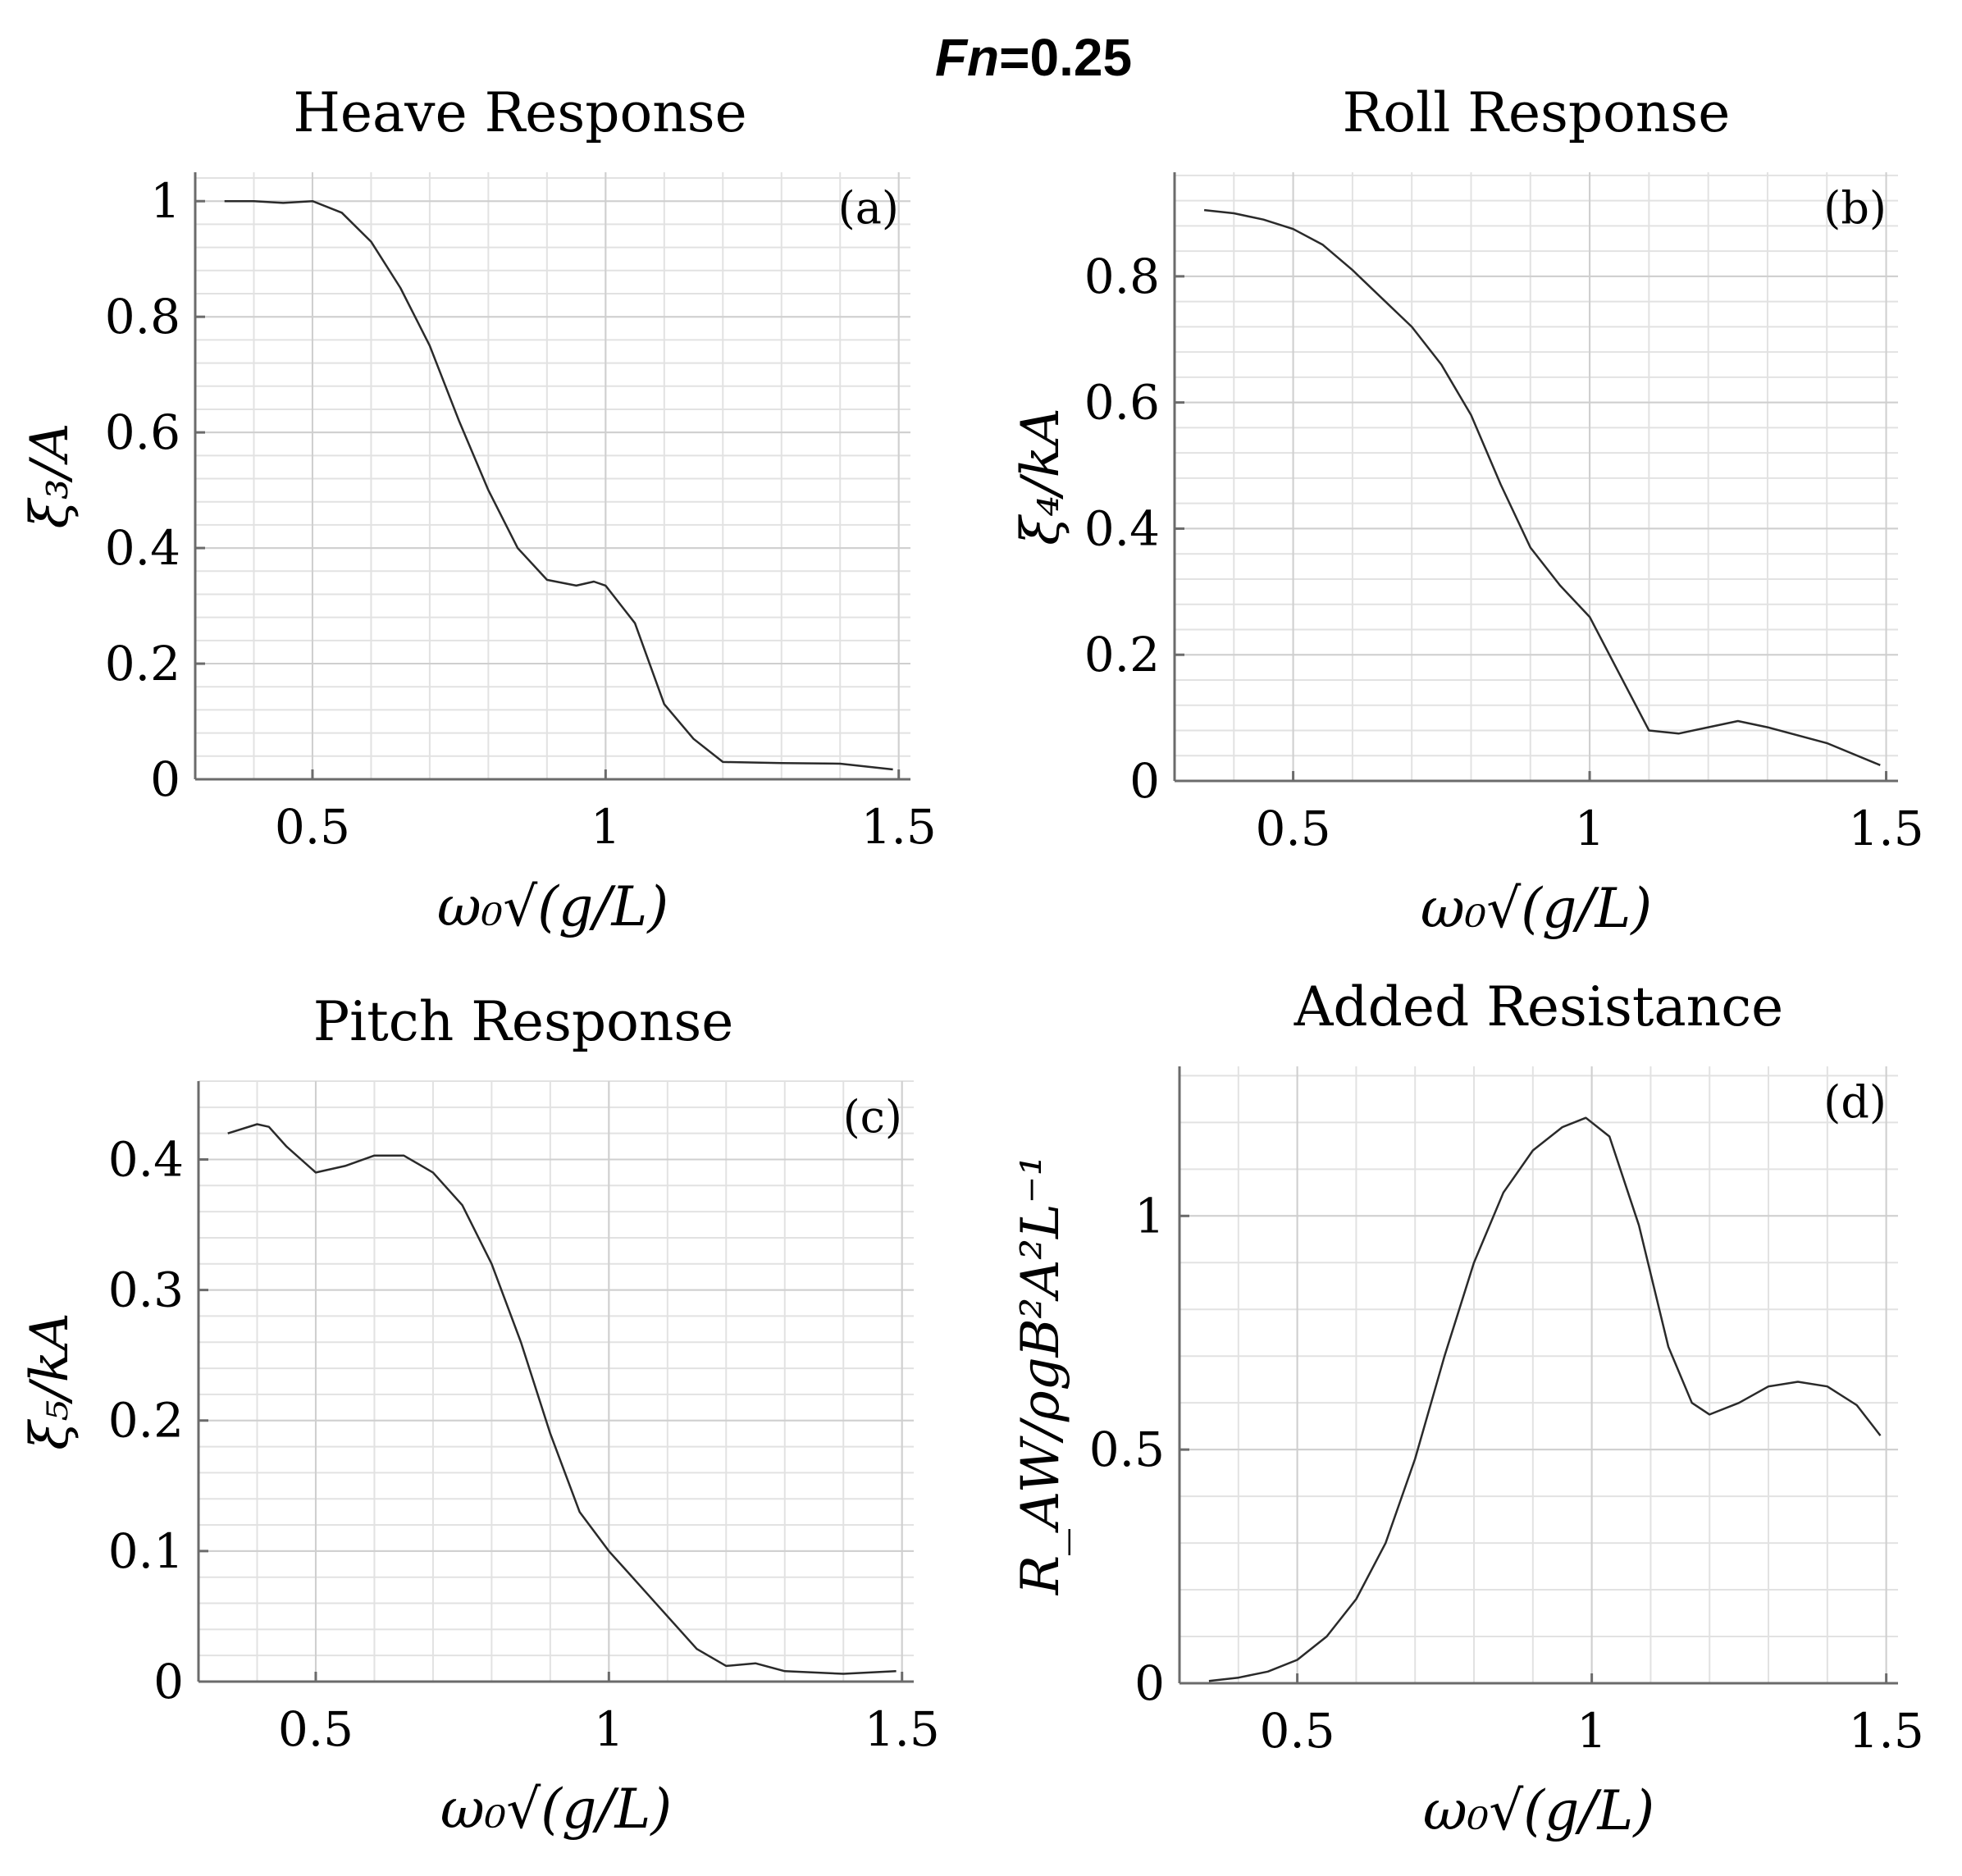 The width and height of the screenshot is (1962, 1876). What do you see at coordinates (1127, 1449) in the screenshot?
I see `y-tick-label: 0.5` at bounding box center [1127, 1449].